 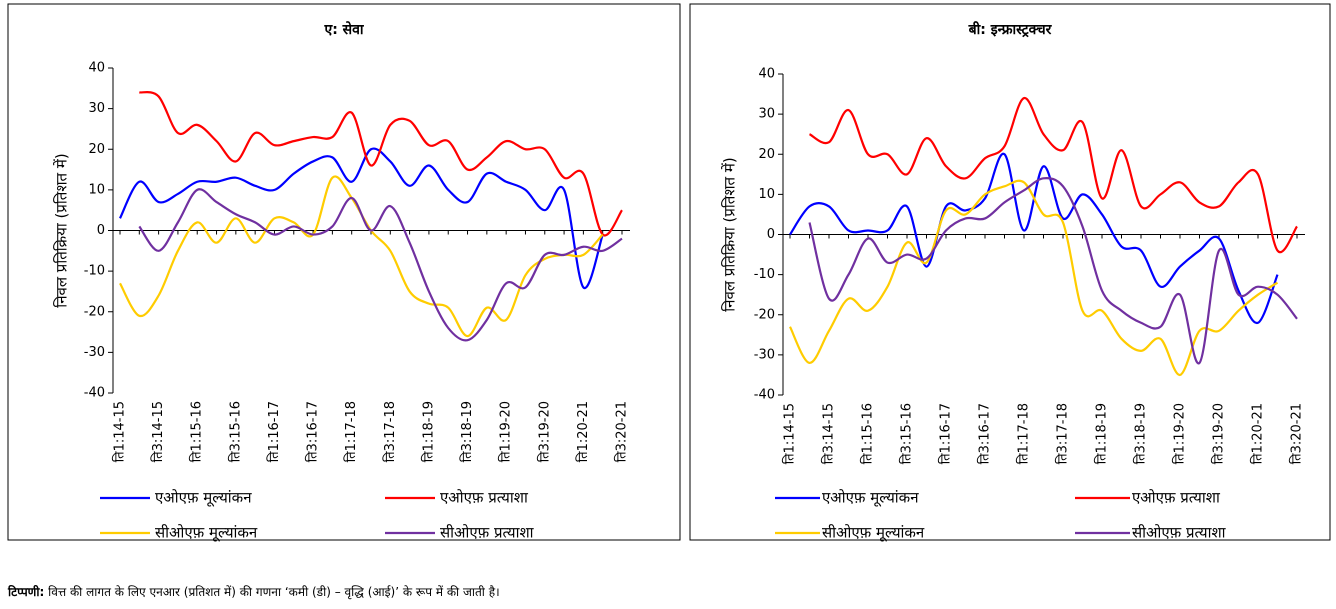 I want to click on note-label: टिप्पणी:, so click(x=25, y=592).